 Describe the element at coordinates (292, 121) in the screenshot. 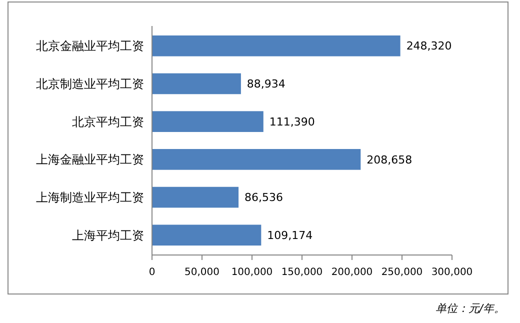

I see `data-label: 111,390` at that location.